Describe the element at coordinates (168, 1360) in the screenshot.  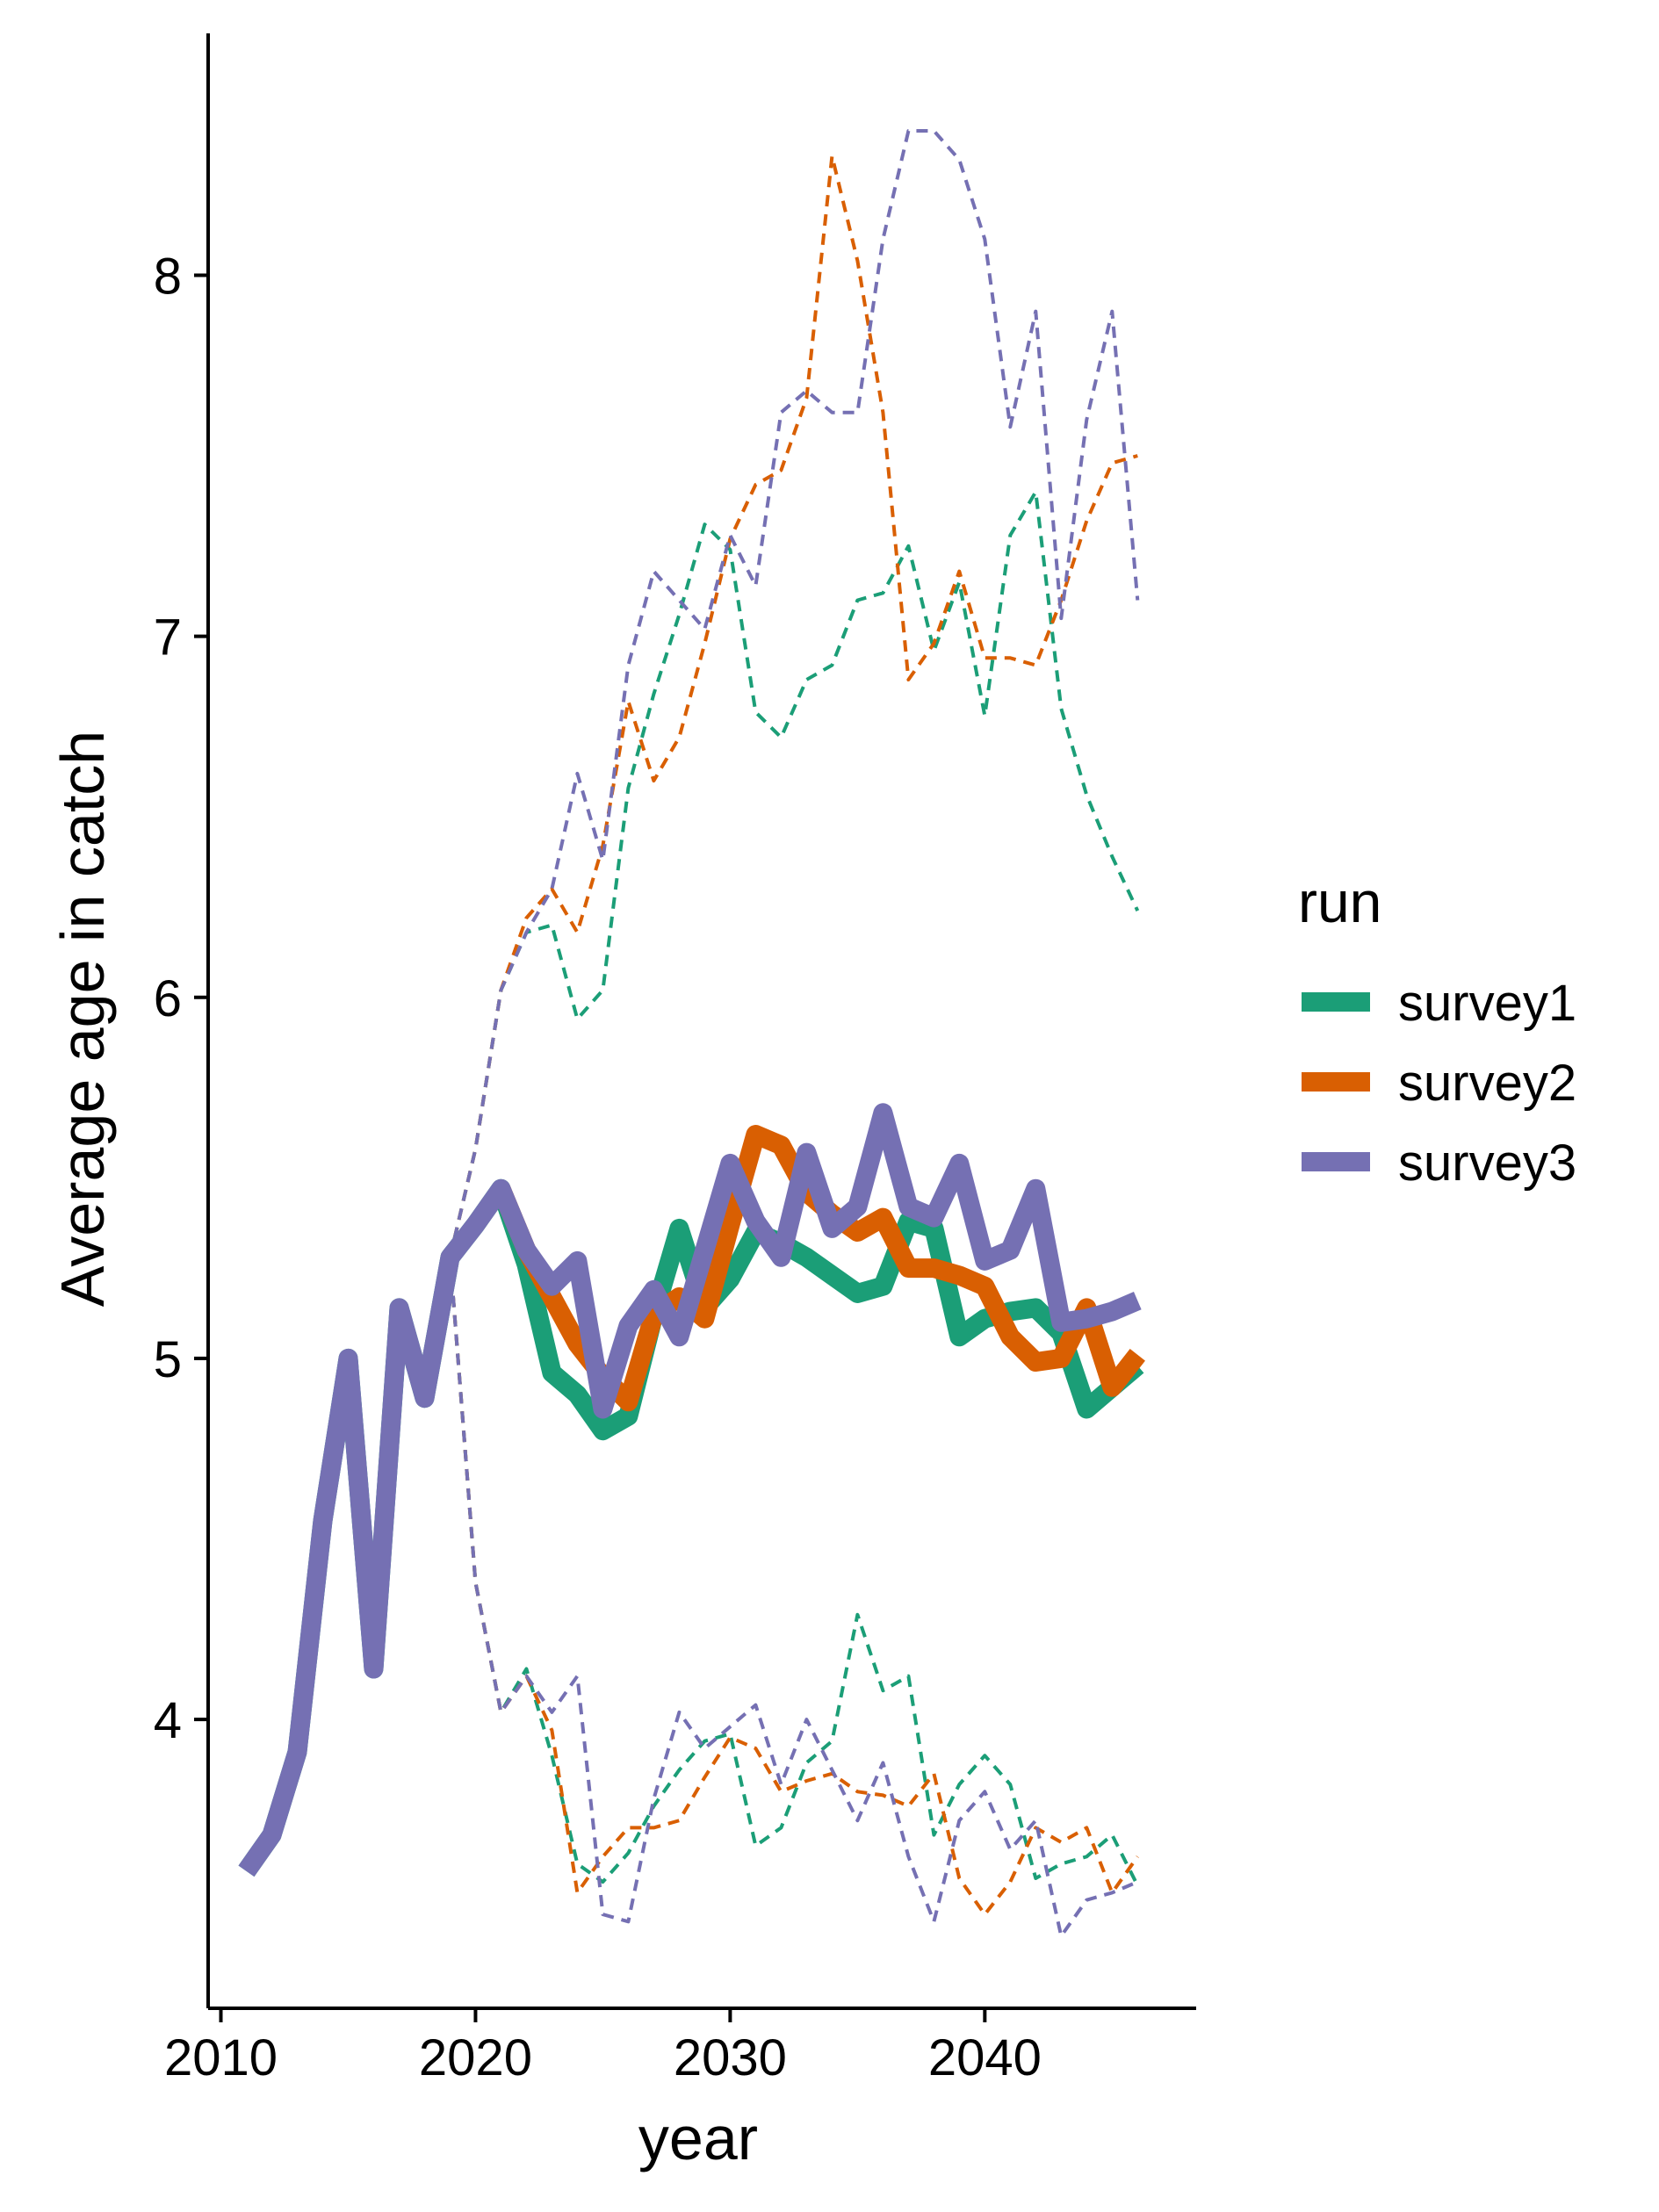
I see `y-tick-label: 5` at that location.